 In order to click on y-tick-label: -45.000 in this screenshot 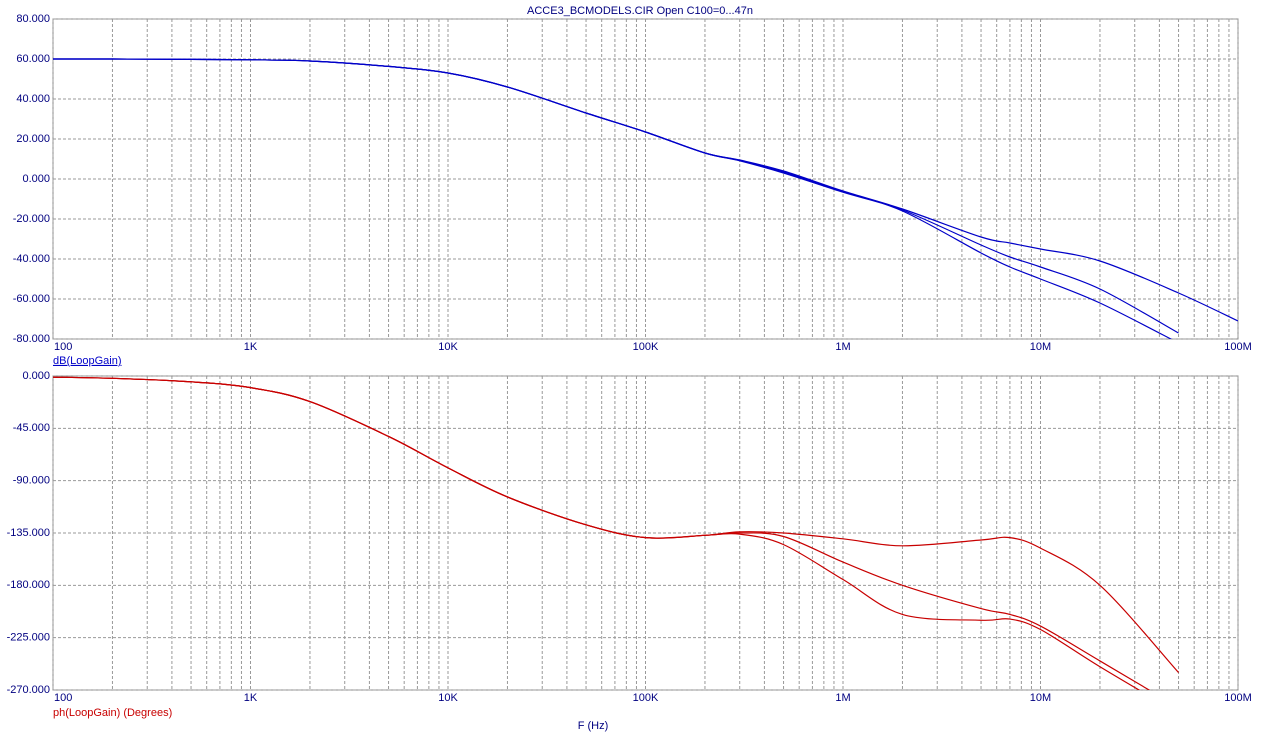, I will do `click(31, 428)`.